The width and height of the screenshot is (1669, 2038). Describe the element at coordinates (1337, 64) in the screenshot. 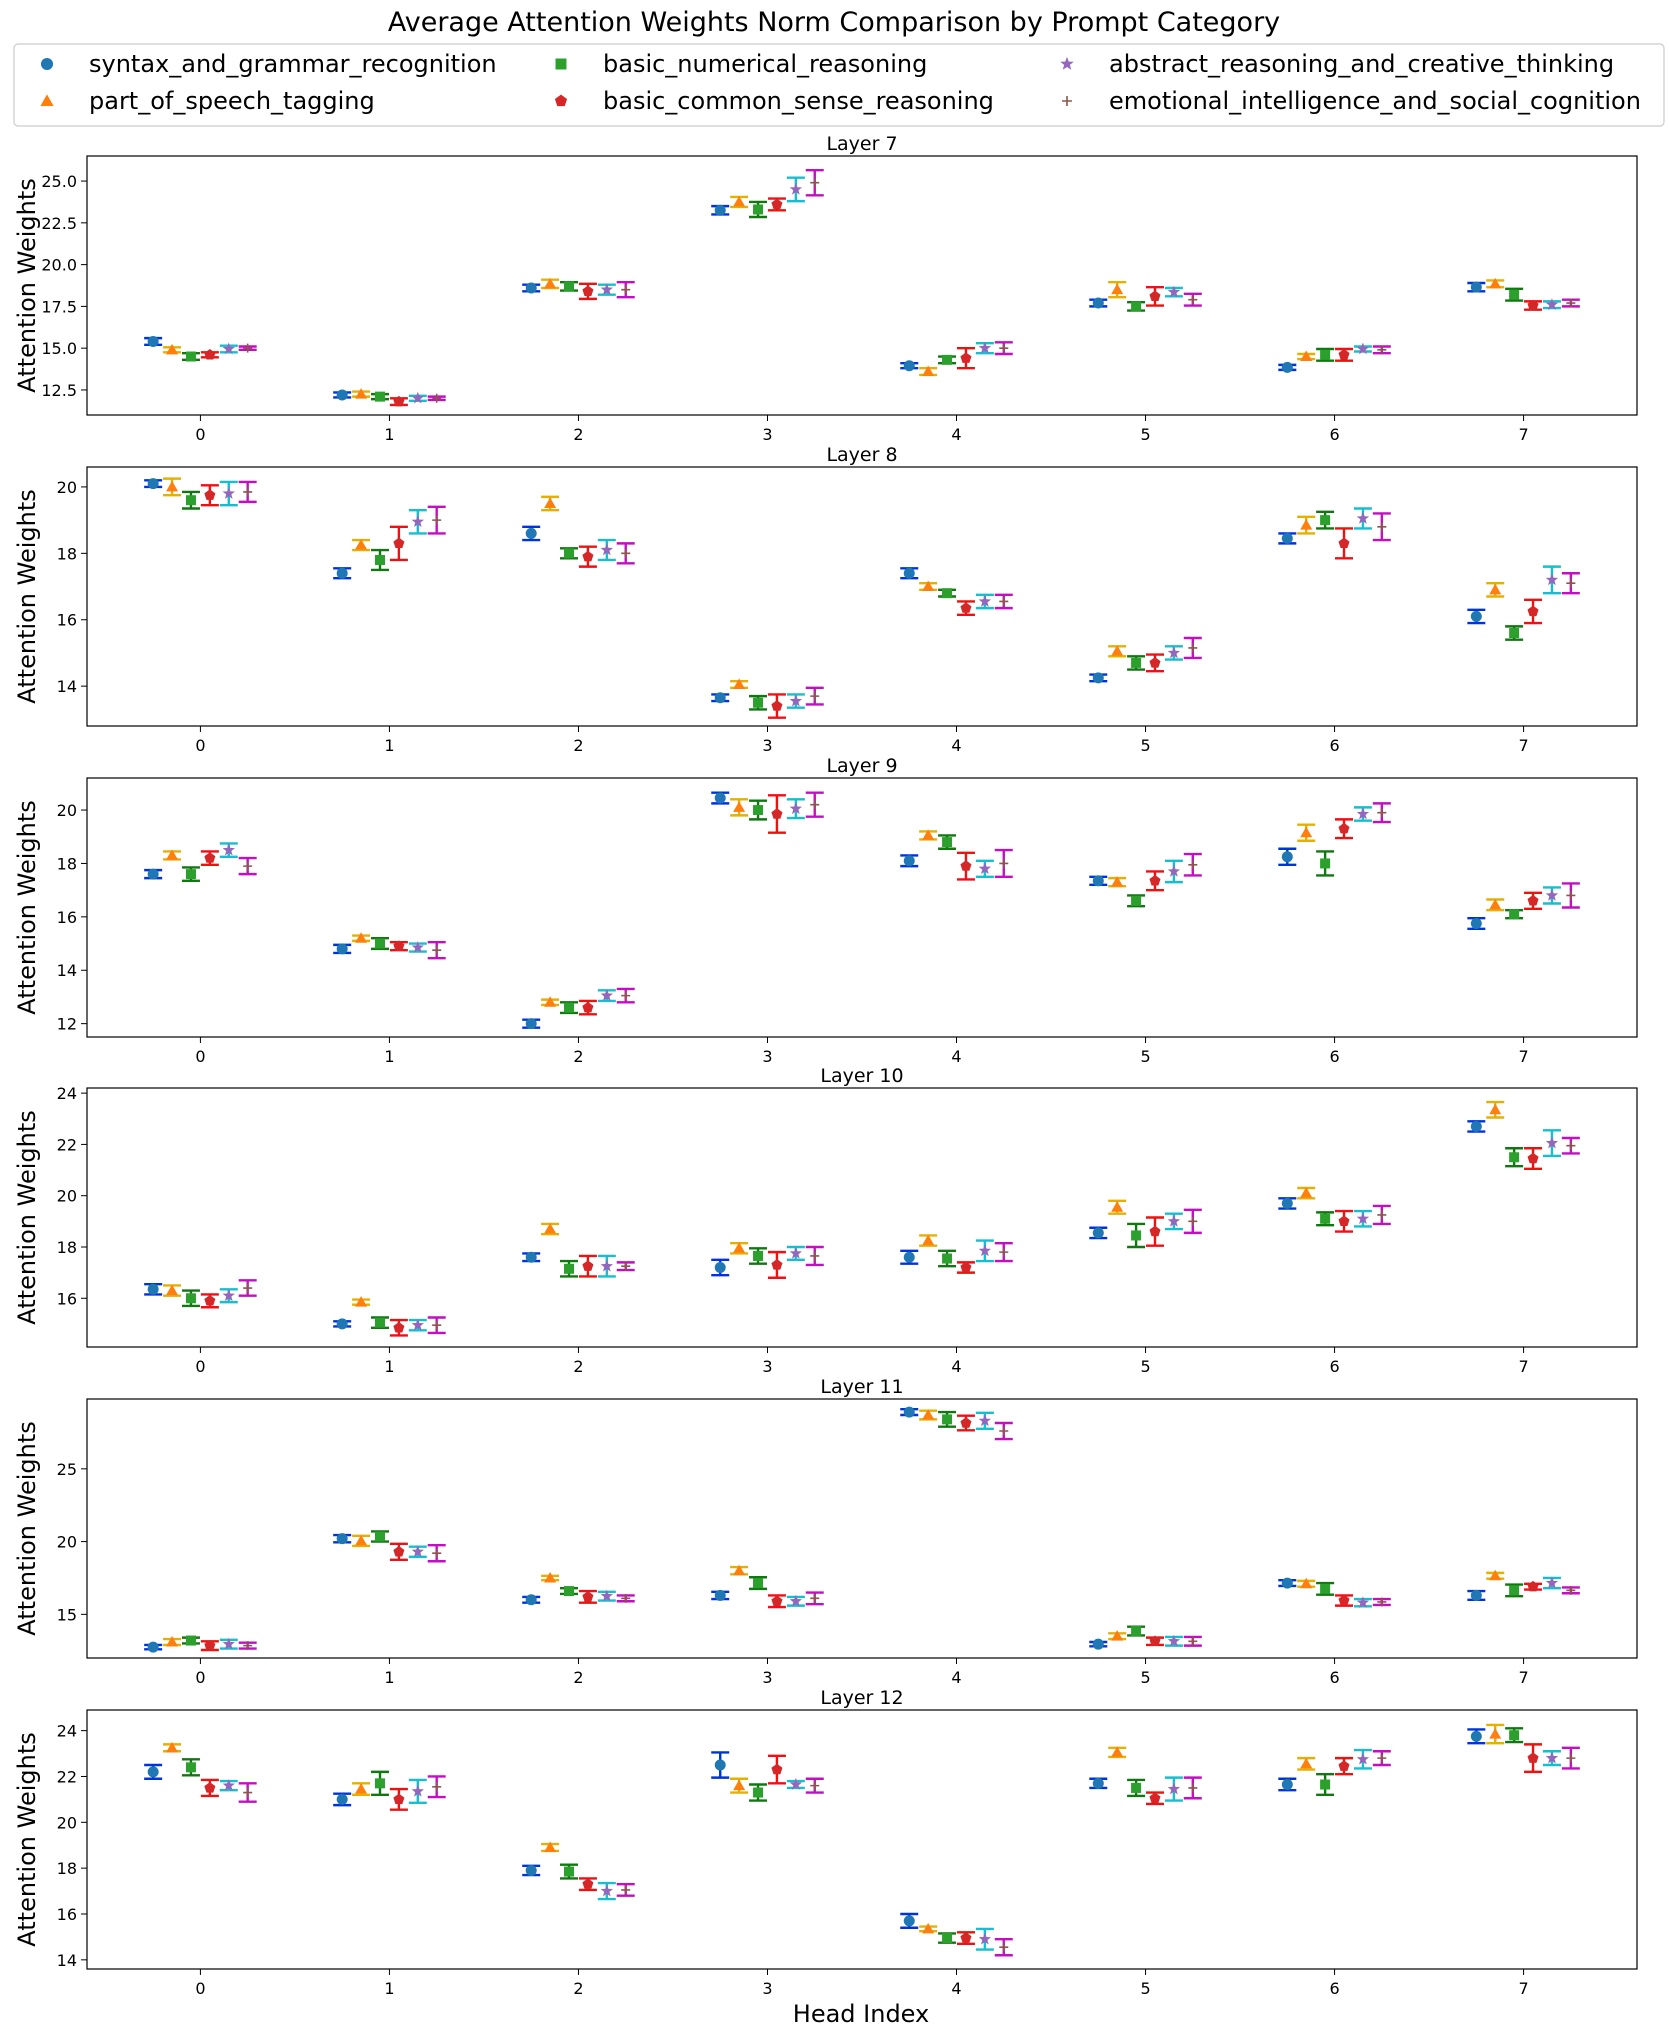

I see `legend-item-abstract-reasoning-and-creative-thinking: abstract_reasoning_and_creative_thinking` at that location.